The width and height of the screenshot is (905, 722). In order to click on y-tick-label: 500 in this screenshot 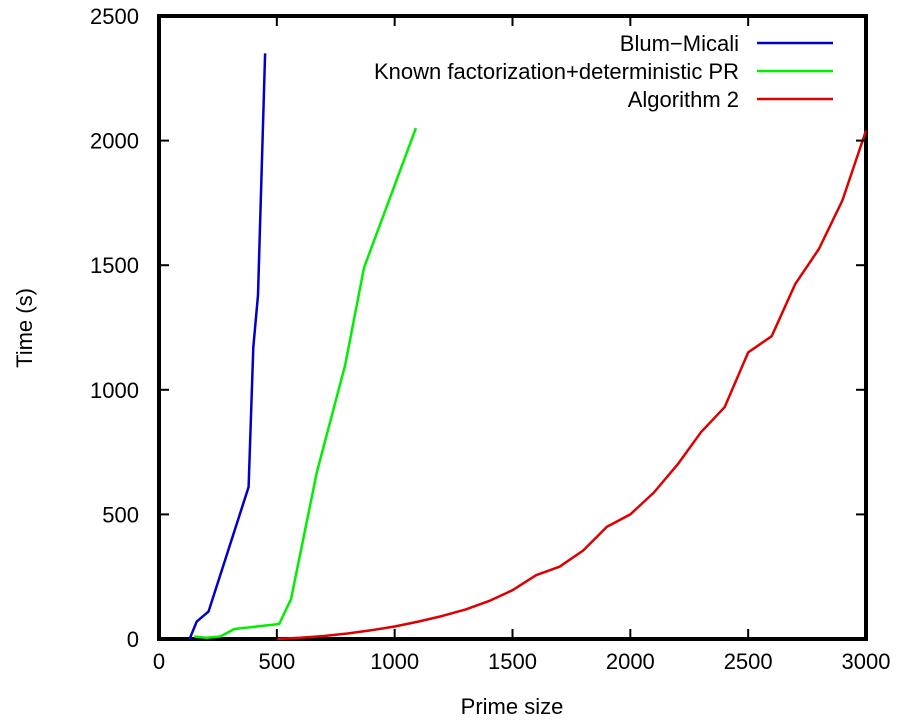, I will do `click(120, 514)`.